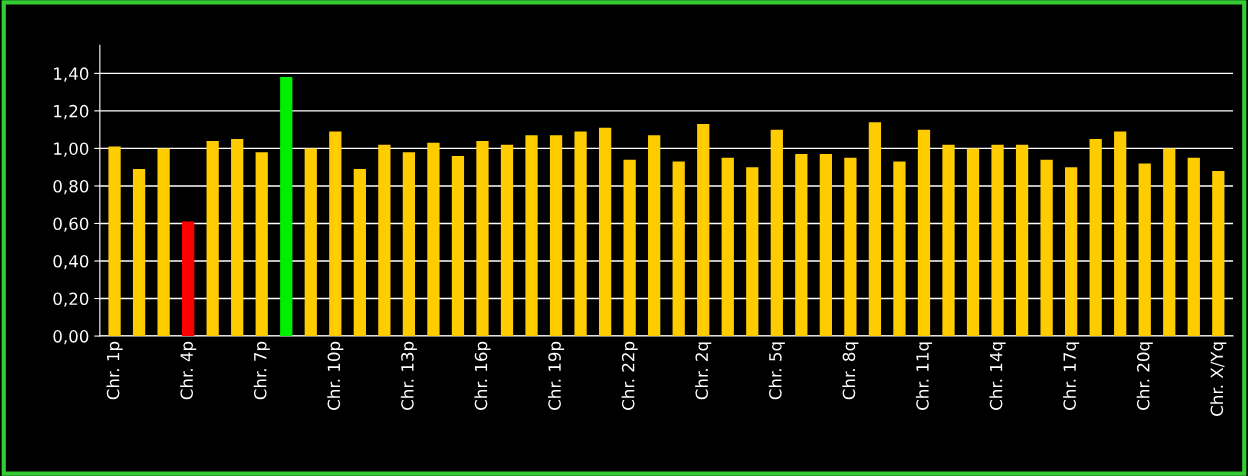 The image size is (1248, 476). What do you see at coordinates (71, 149) in the screenshot?
I see `y-tick-label: 1,00` at bounding box center [71, 149].